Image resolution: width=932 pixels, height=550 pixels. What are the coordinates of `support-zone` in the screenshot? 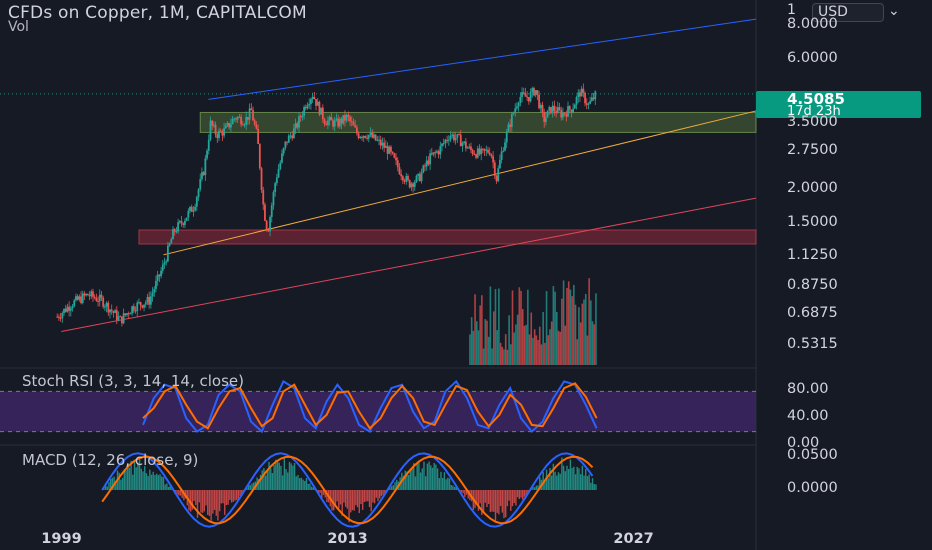 It's located at (478, 122).